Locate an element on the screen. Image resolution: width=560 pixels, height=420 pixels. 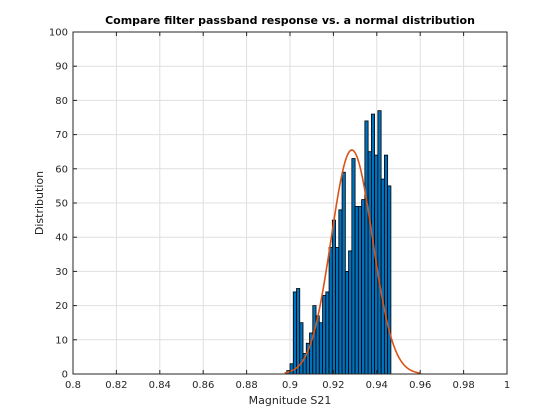
y-tick-label: 30 is located at coordinates (61, 272).